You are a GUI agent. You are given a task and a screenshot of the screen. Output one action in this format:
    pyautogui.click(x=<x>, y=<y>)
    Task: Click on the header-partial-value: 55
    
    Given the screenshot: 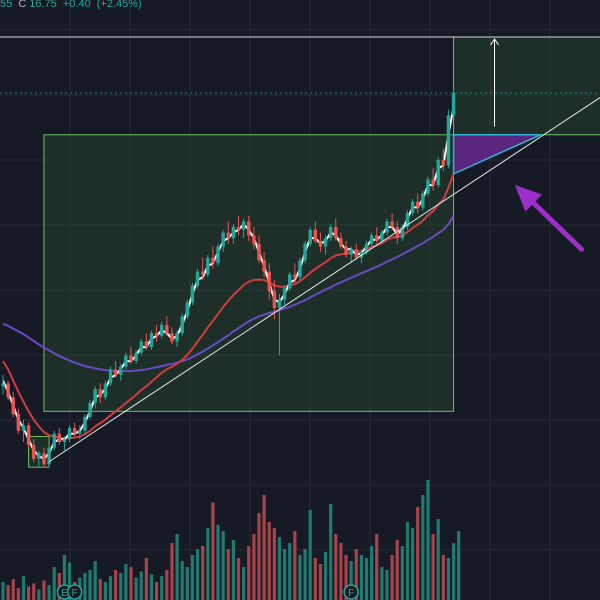 What is the action you would take?
    pyautogui.click(x=6, y=5)
    